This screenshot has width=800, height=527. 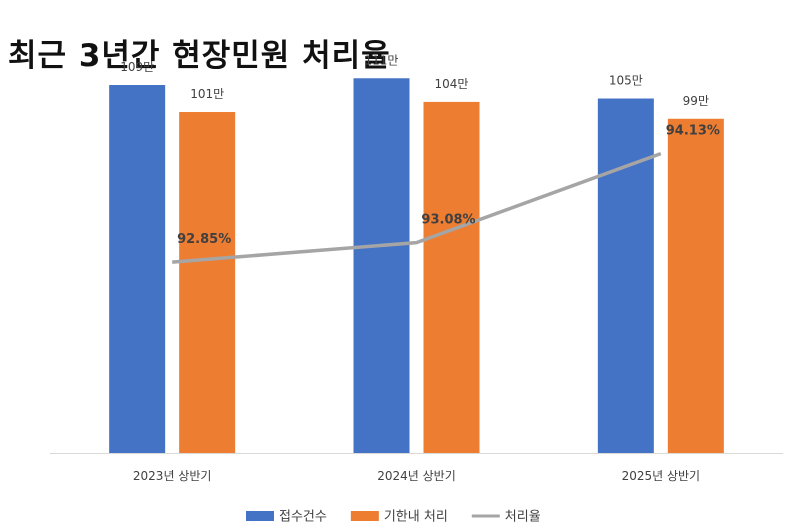 I want to click on x-tick-label-1: 2024년 상반기, so click(x=416, y=476).